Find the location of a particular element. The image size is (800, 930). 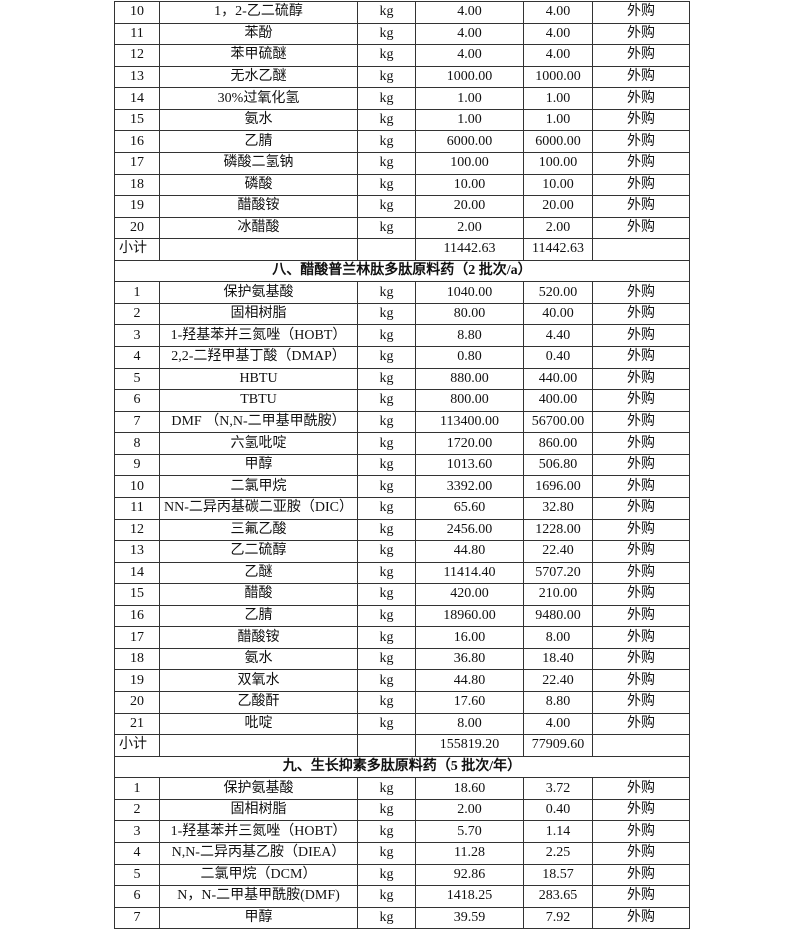

subtotal-row: 小计 11442.63 11442.63 is located at coordinates (402, 249).